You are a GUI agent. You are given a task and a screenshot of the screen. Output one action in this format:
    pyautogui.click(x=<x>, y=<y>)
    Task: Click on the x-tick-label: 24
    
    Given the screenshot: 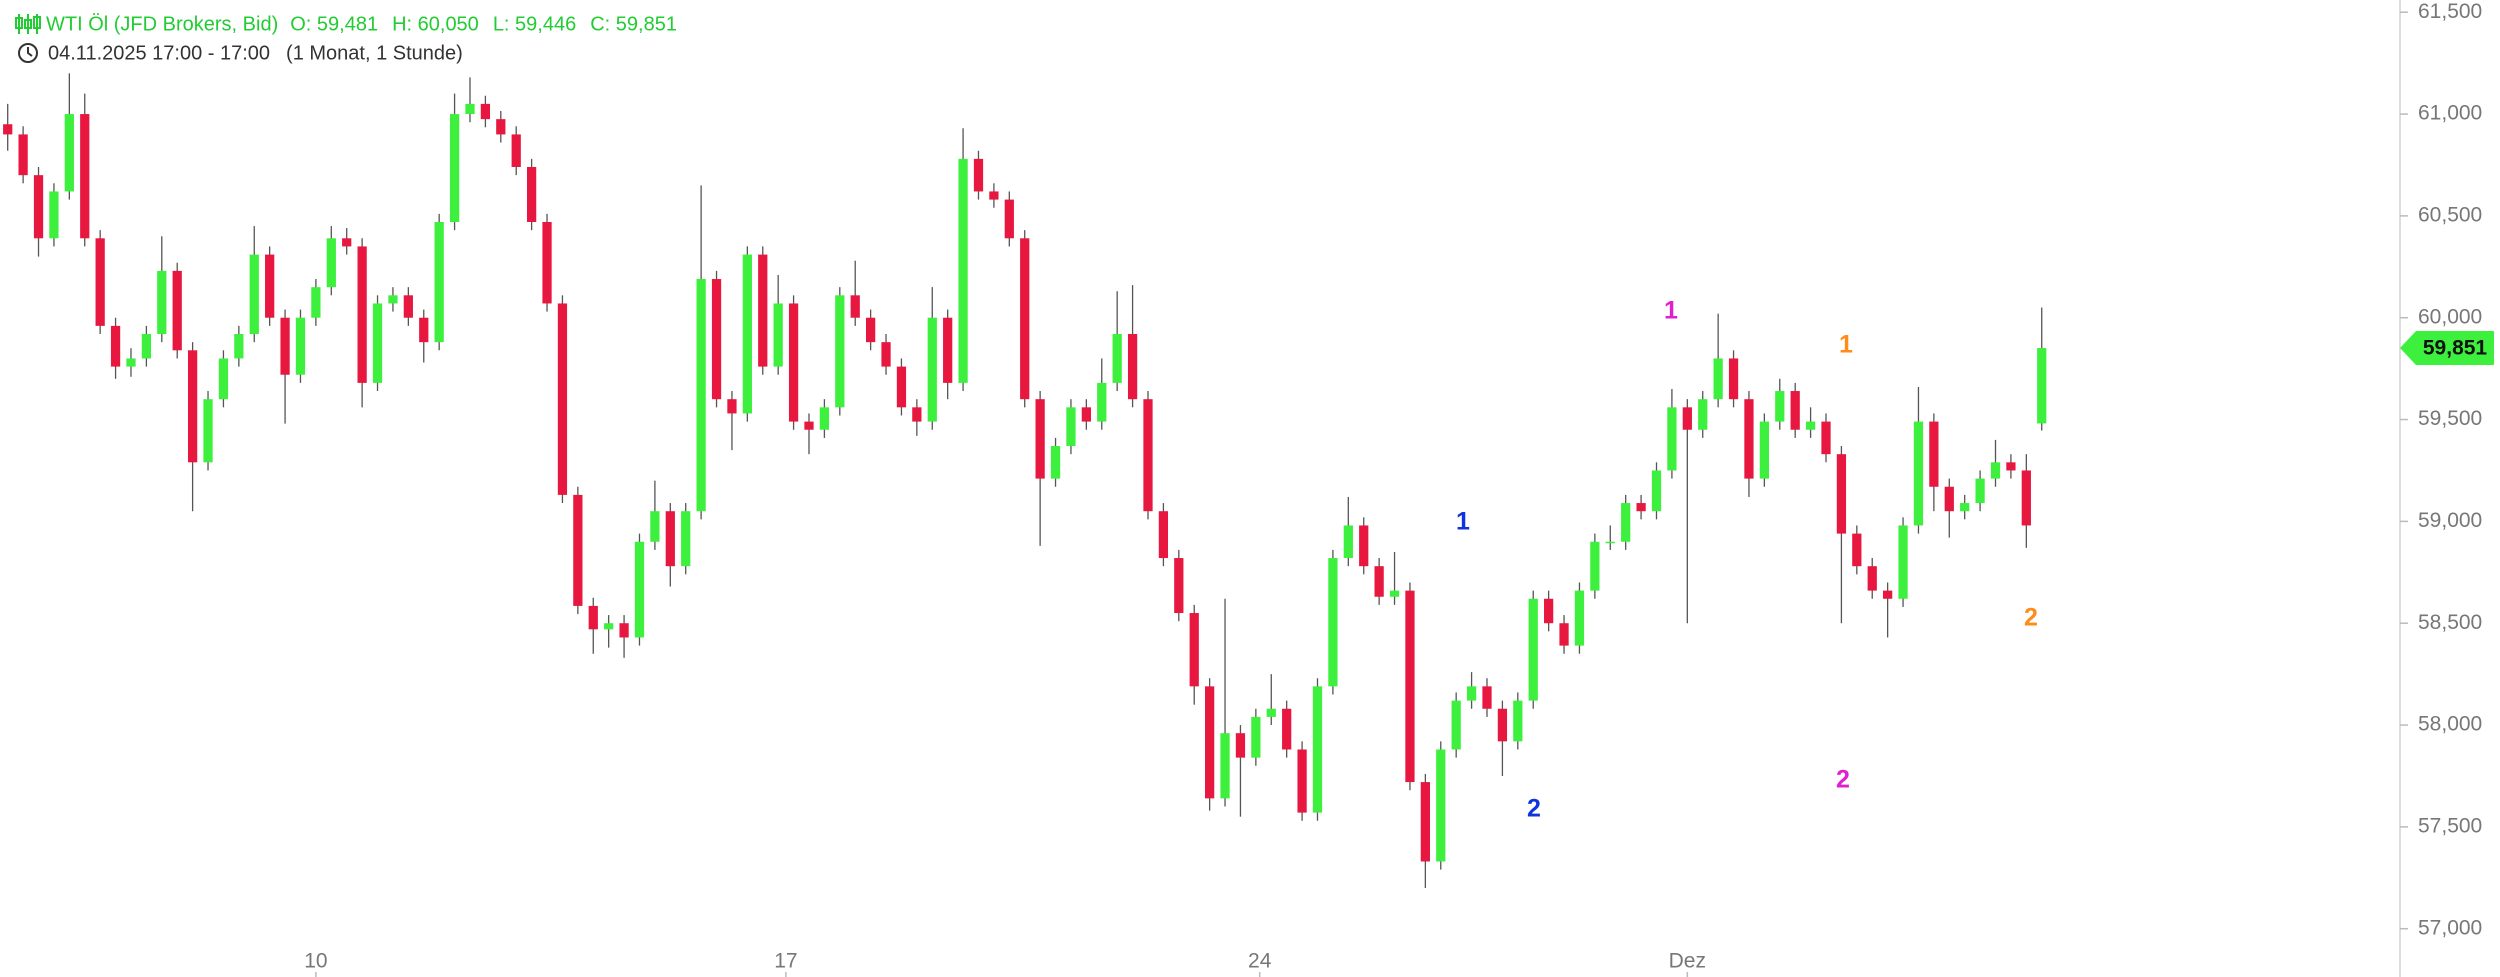 What is the action you would take?
    pyautogui.click(x=1260, y=961)
    